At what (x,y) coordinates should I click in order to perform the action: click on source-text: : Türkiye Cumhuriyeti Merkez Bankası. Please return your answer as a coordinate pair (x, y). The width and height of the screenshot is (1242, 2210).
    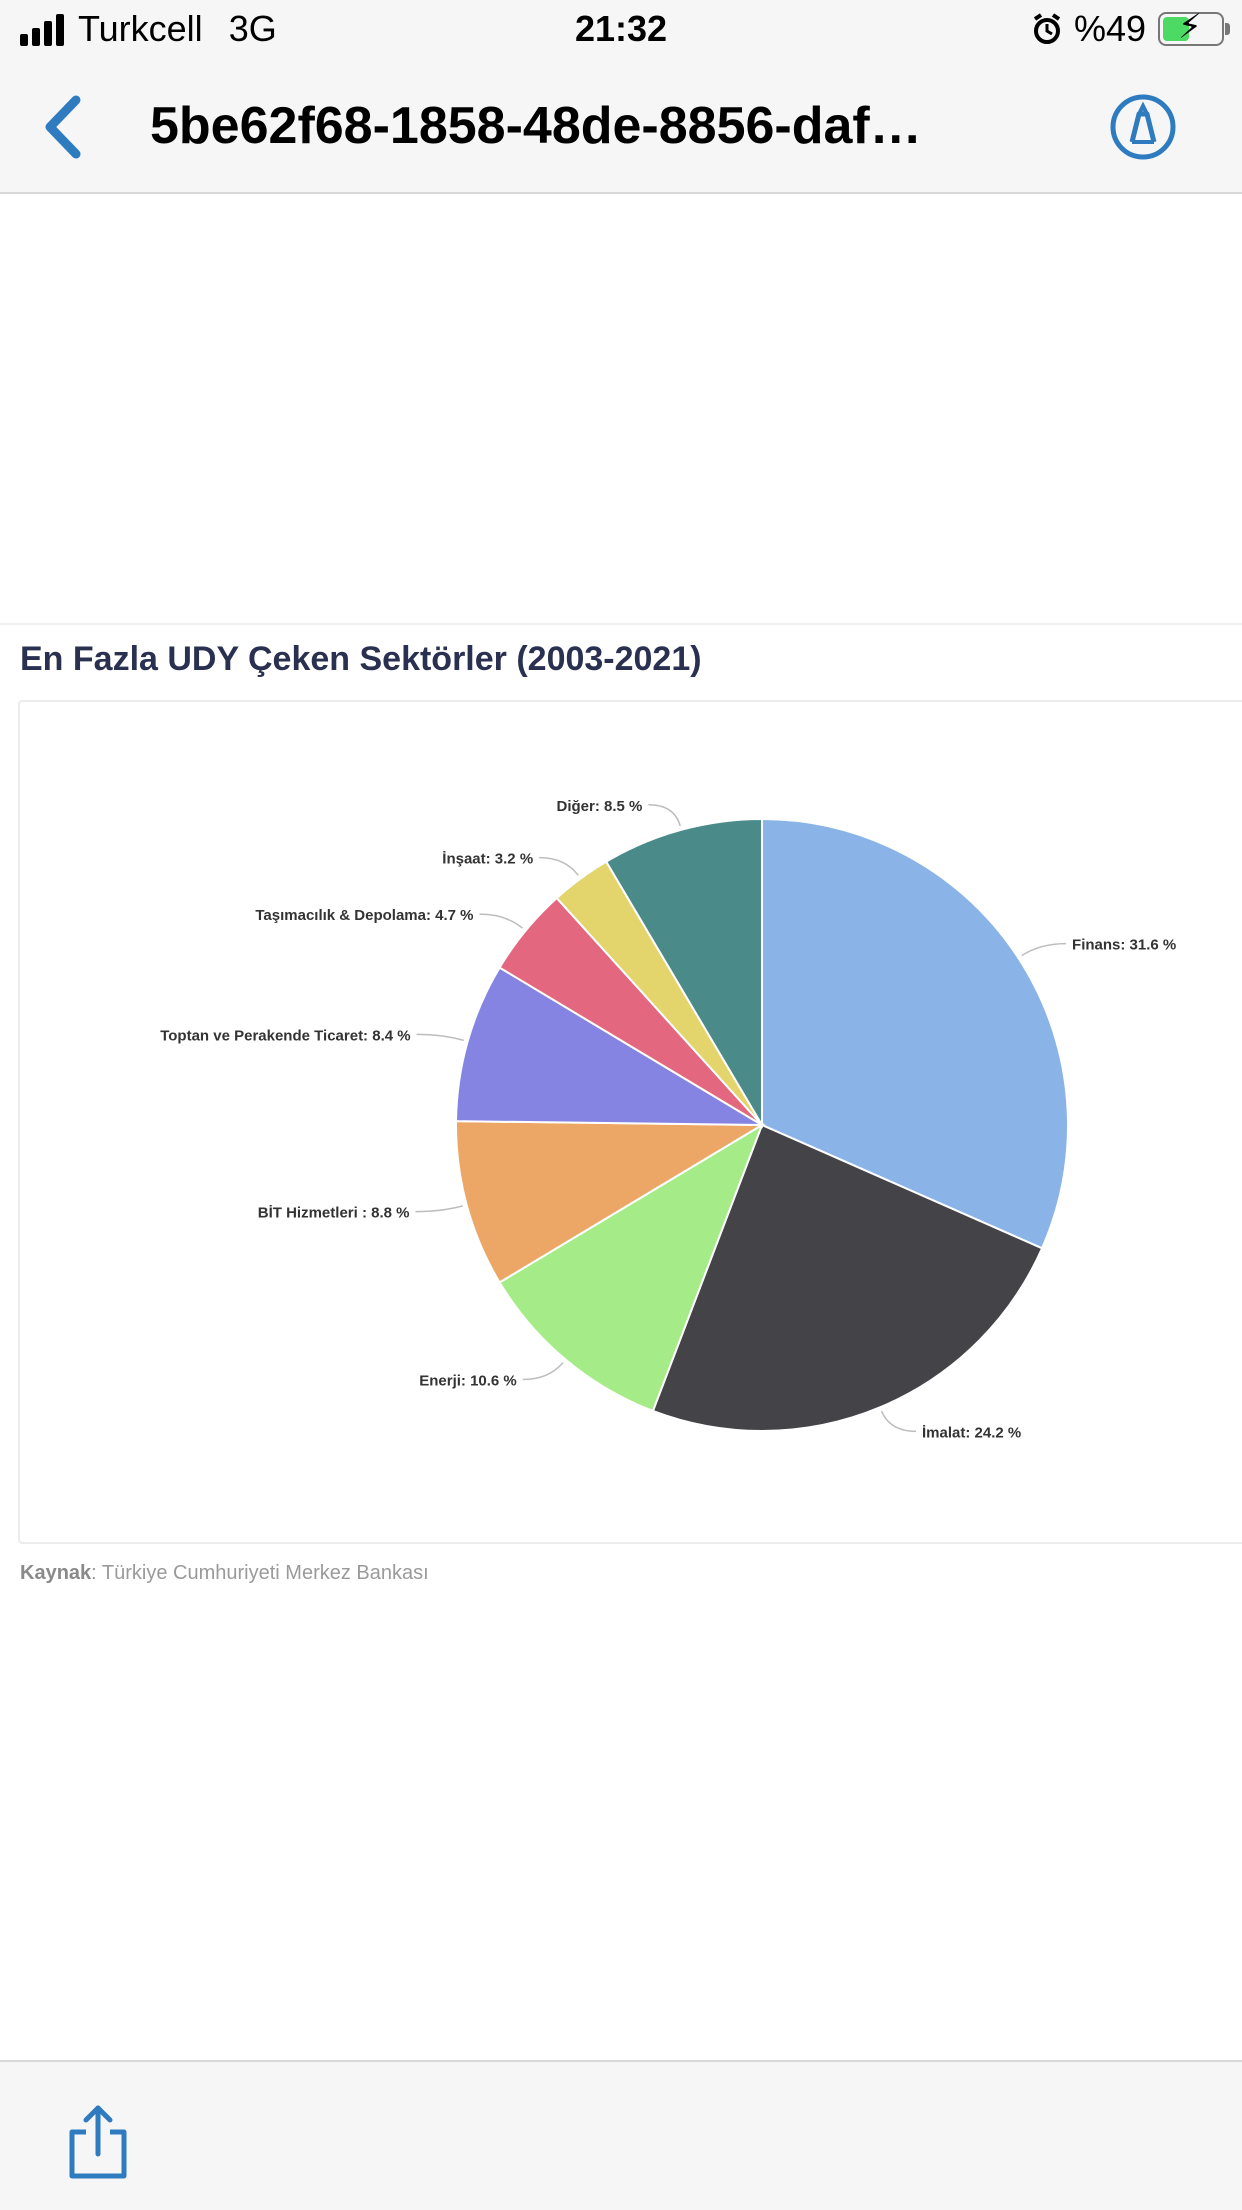
    Looking at the image, I should click on (260, 1573).